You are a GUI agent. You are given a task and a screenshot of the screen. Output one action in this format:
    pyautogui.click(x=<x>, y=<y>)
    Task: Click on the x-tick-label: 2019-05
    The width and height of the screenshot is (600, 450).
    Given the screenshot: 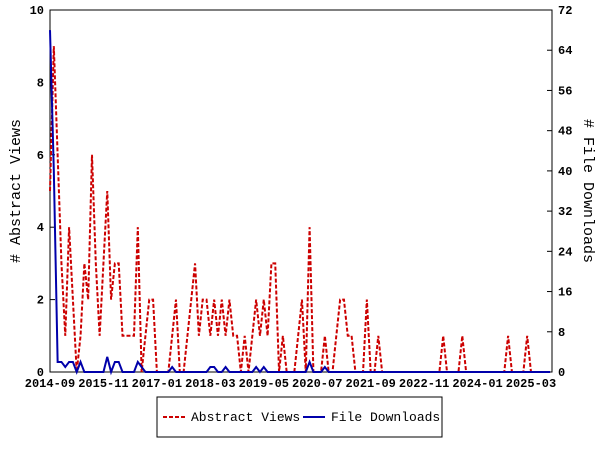 What is the action you would take?
    pyautogui.click(x=264, y=384)
    